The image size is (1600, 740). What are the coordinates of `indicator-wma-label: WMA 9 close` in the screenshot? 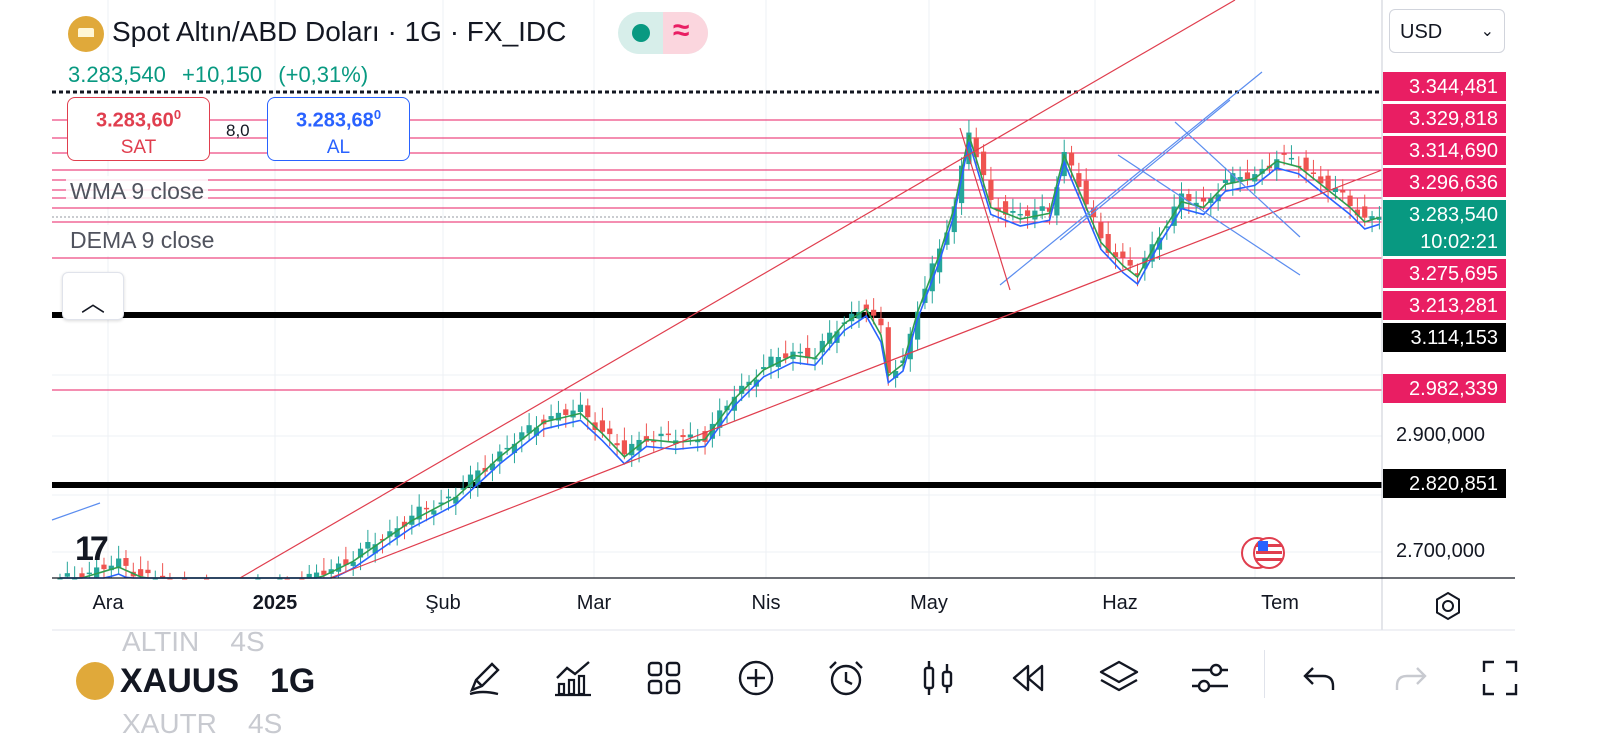 It's located at (137, 191).